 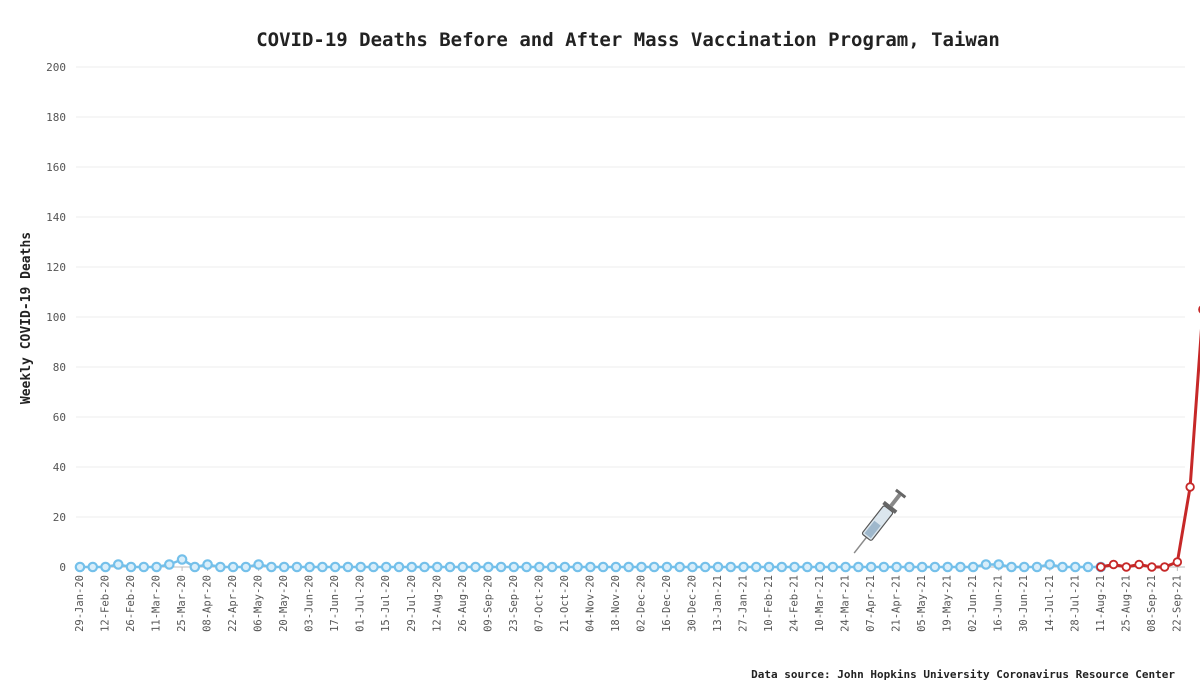 What do you see at coordinates (744, 603) in the screenshot?
I see `x-tick-label: 27-Jan-21` at bounding box center [744, 603].